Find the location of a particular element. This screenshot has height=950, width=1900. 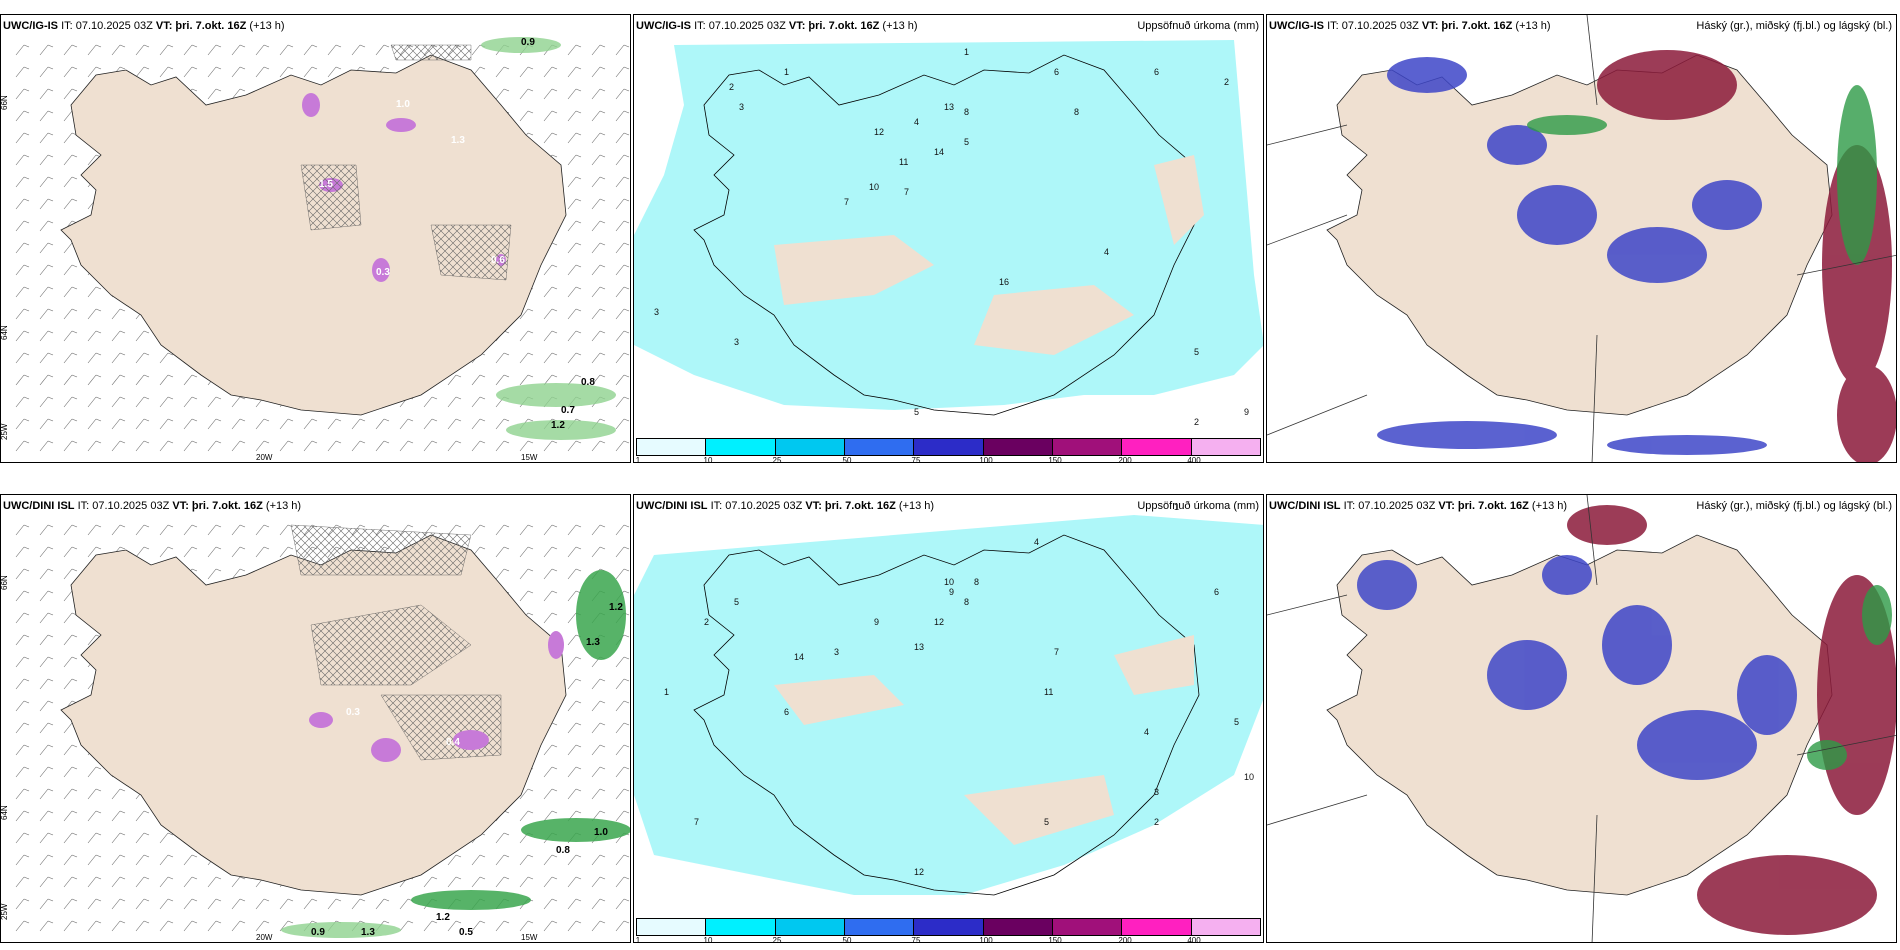

model-name: UWC/DINI ISL is located at coordinates (1305, 506).